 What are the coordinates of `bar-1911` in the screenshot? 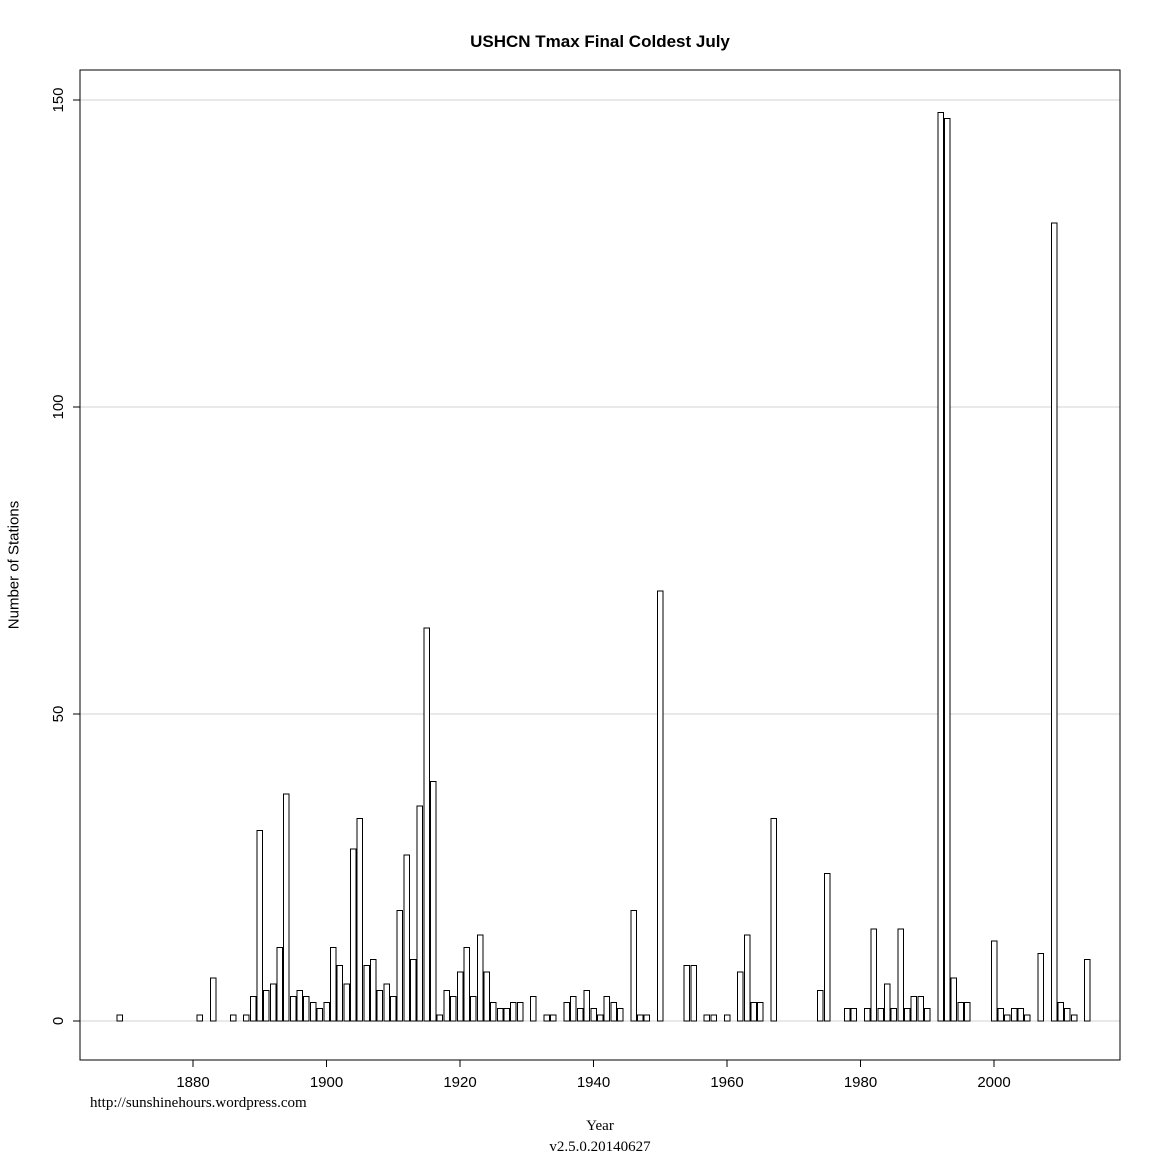 It's located at (400, 965).